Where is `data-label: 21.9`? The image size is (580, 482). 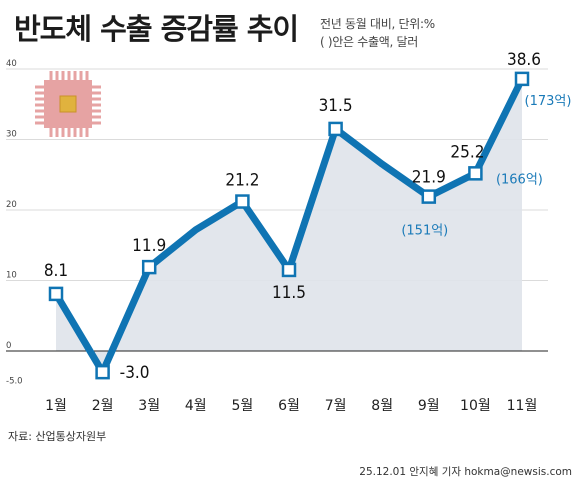 data-label: 21.9 is located at coordinates (429, 178).